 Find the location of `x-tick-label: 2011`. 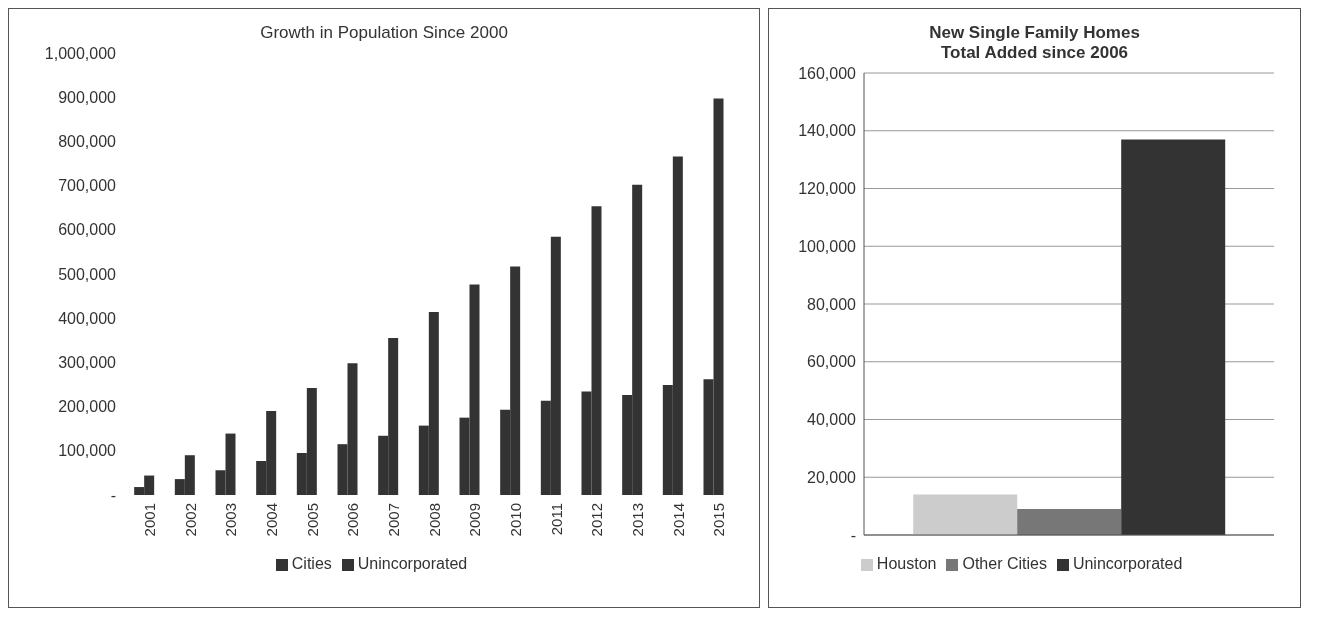

x-tick-label: 2011 is located at coordinates (556, 519).